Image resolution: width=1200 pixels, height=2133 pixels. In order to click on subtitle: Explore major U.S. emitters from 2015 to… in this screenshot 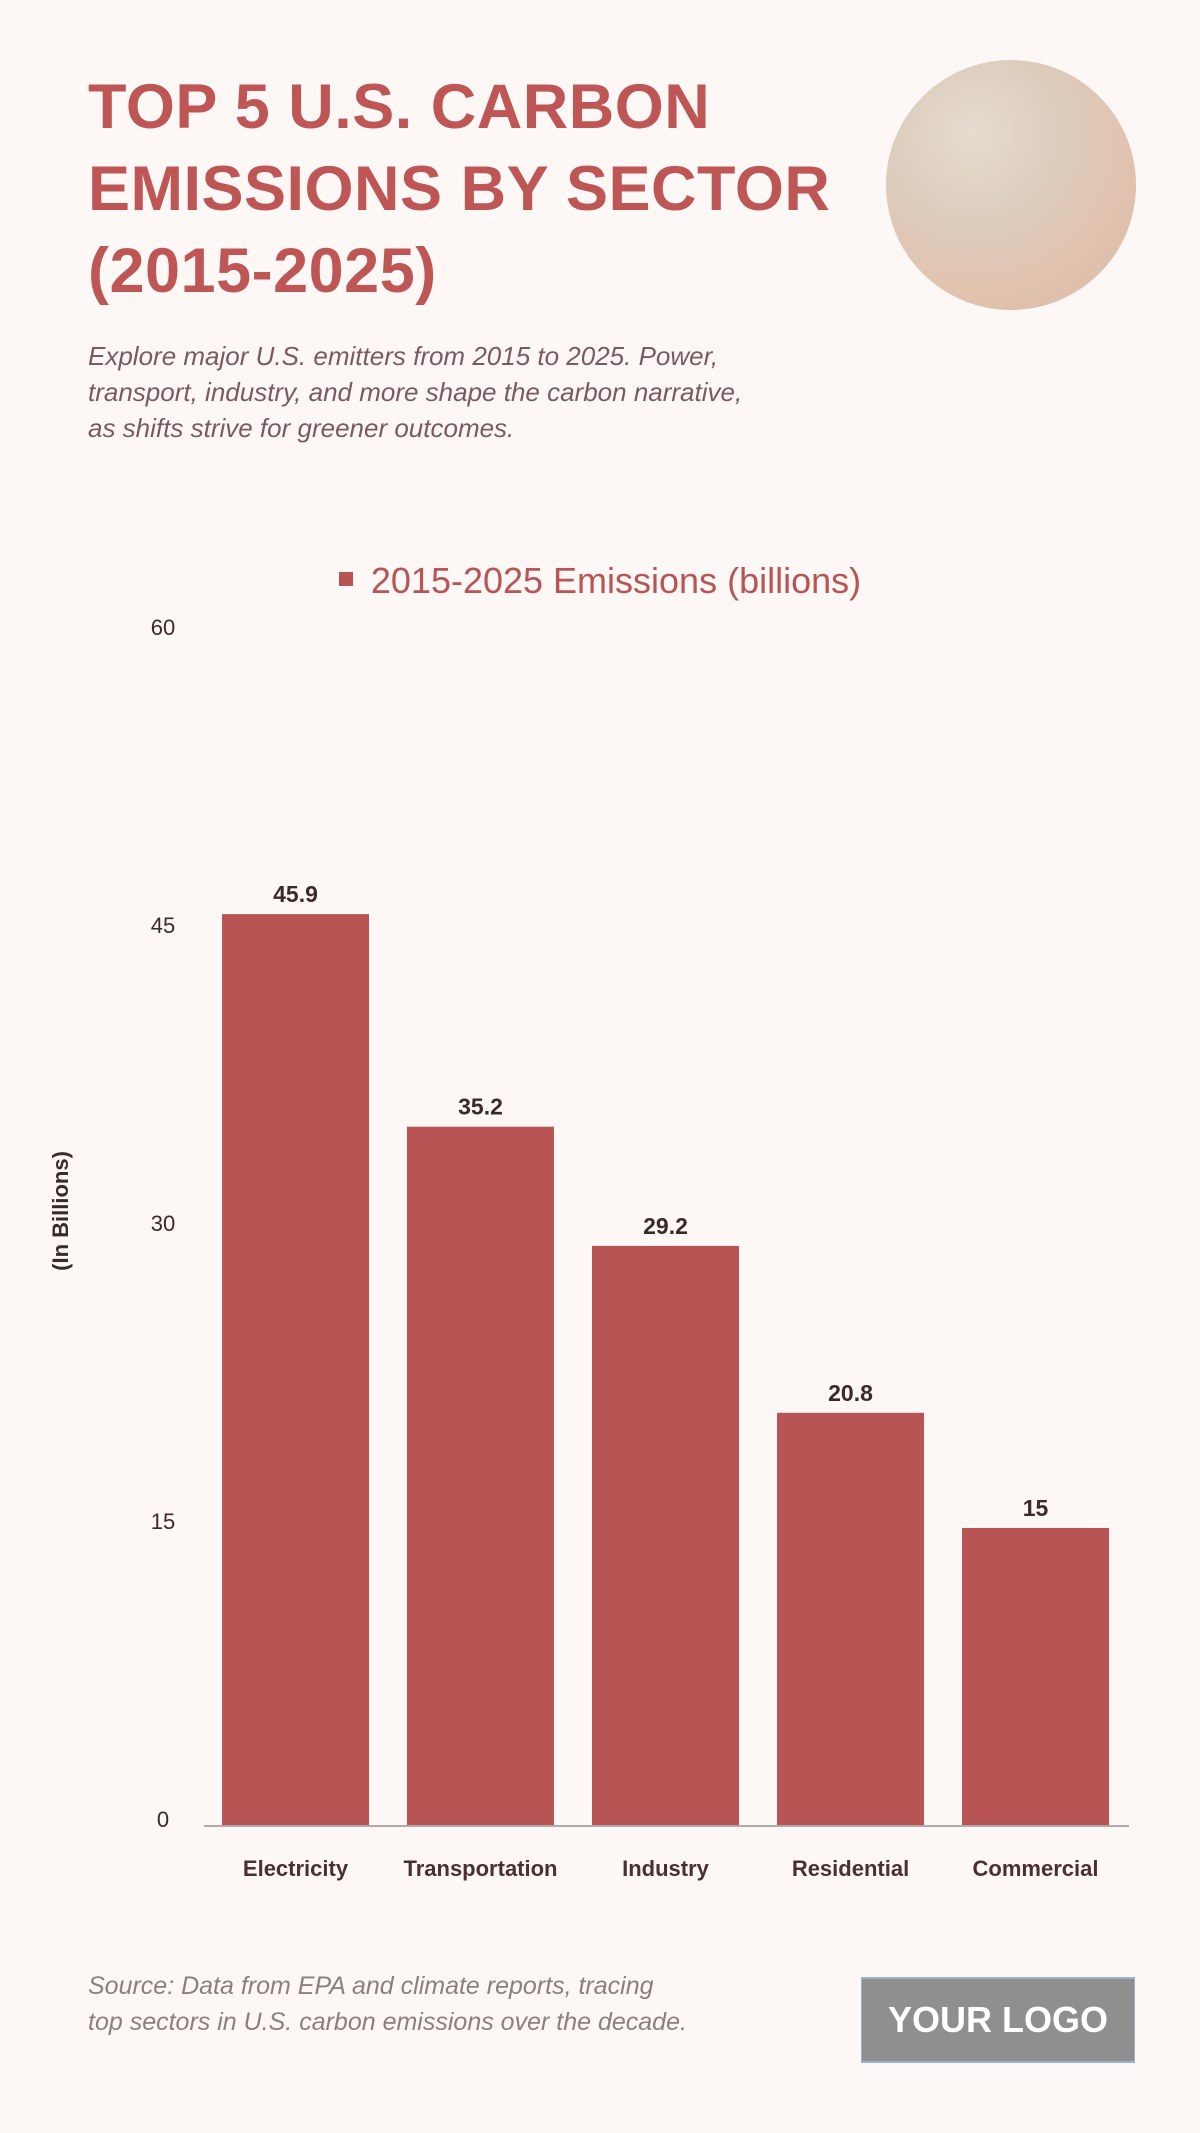, I will do `click(468, 392)`.